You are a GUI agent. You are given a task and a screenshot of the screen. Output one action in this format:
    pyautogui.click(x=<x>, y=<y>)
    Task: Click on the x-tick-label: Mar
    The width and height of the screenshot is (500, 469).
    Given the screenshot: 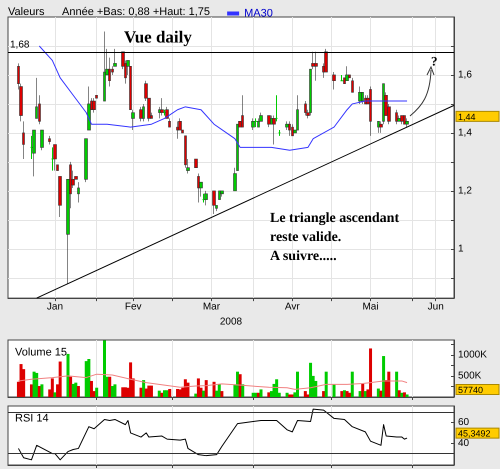 What is the action you would take?
    pyautogui.click(x=211, y=307)
    